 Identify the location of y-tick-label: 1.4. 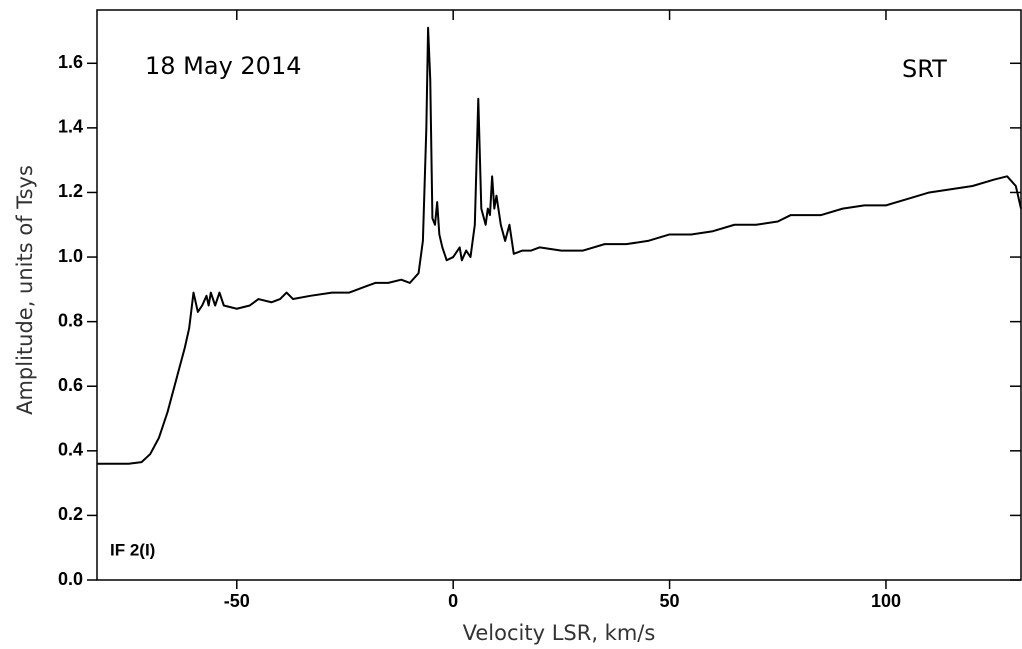
(70, 127).